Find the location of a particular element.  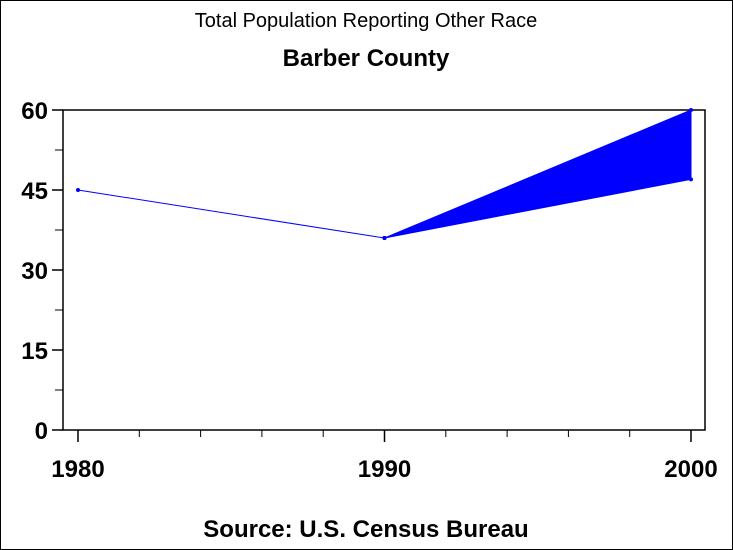

chart-subtitle: Barber County is located at coordinates (366, 58).